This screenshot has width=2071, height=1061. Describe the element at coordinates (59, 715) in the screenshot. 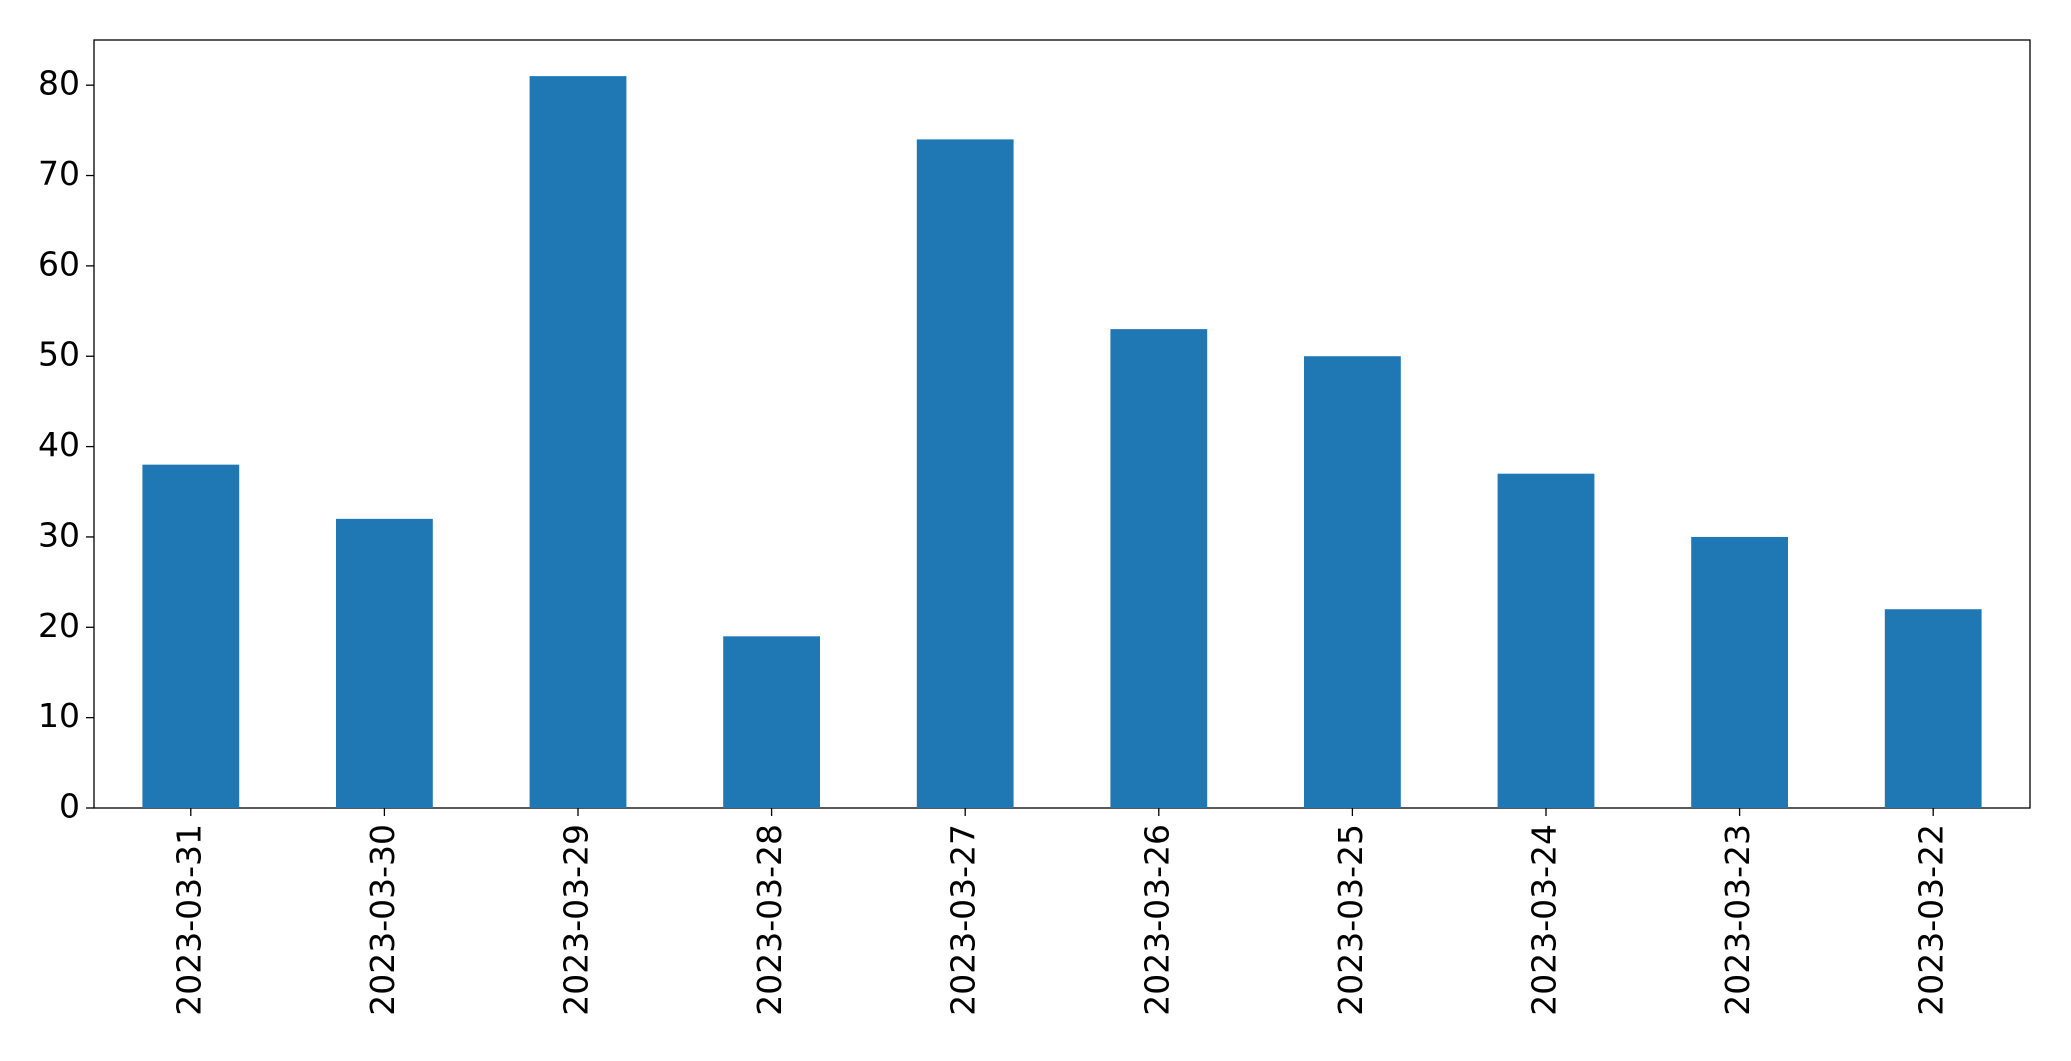

I see `y-tick-label: 10` at that location.